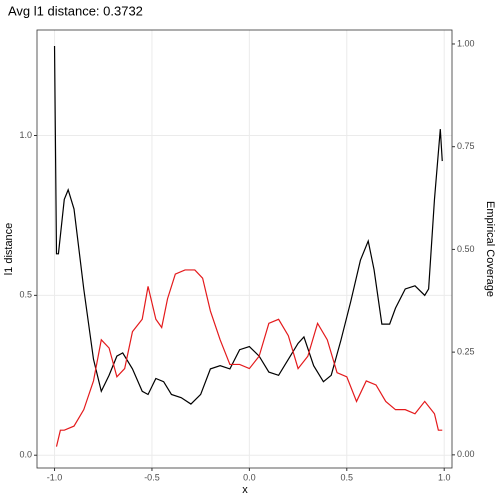 The height and width of the screenshot is (500, 500). Describe the element at coordinates (249, 477) in the screenshot. I see `x-tick-label: 0.0` at that location.